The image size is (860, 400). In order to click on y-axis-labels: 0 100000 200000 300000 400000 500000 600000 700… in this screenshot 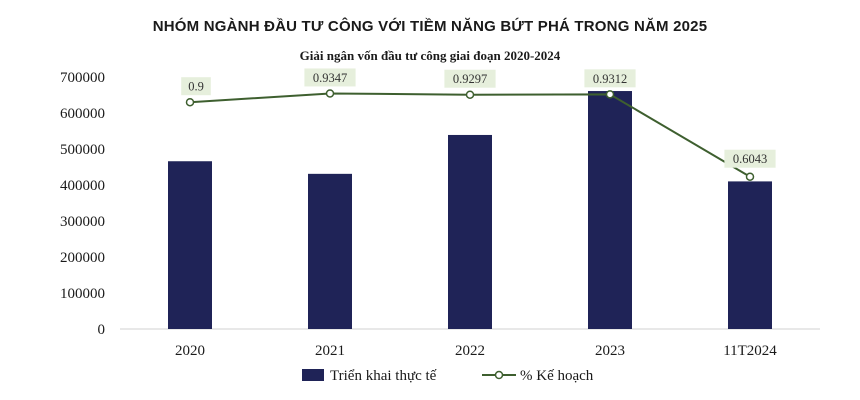, I will do `click(82, 204)`.